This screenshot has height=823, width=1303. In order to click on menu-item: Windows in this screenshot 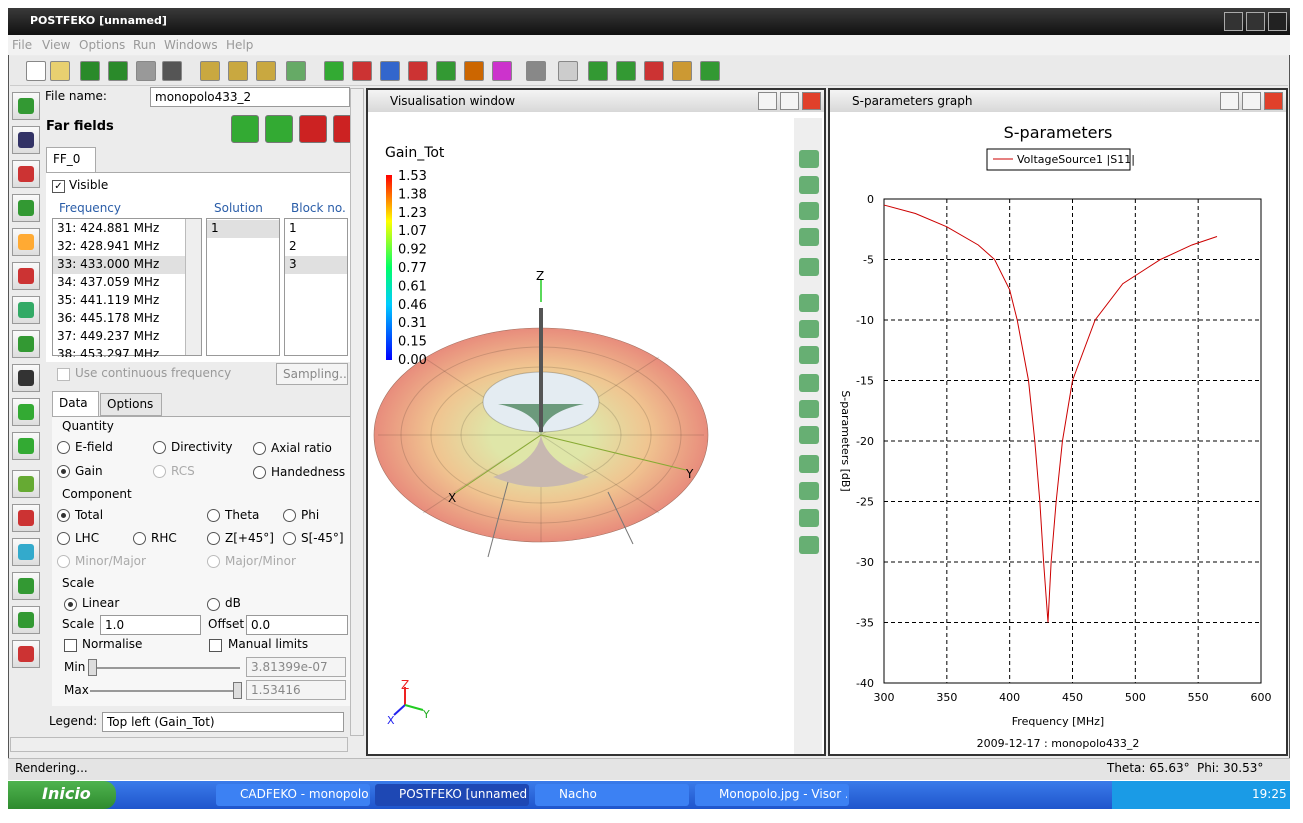, I will do `click(191, 45)`.